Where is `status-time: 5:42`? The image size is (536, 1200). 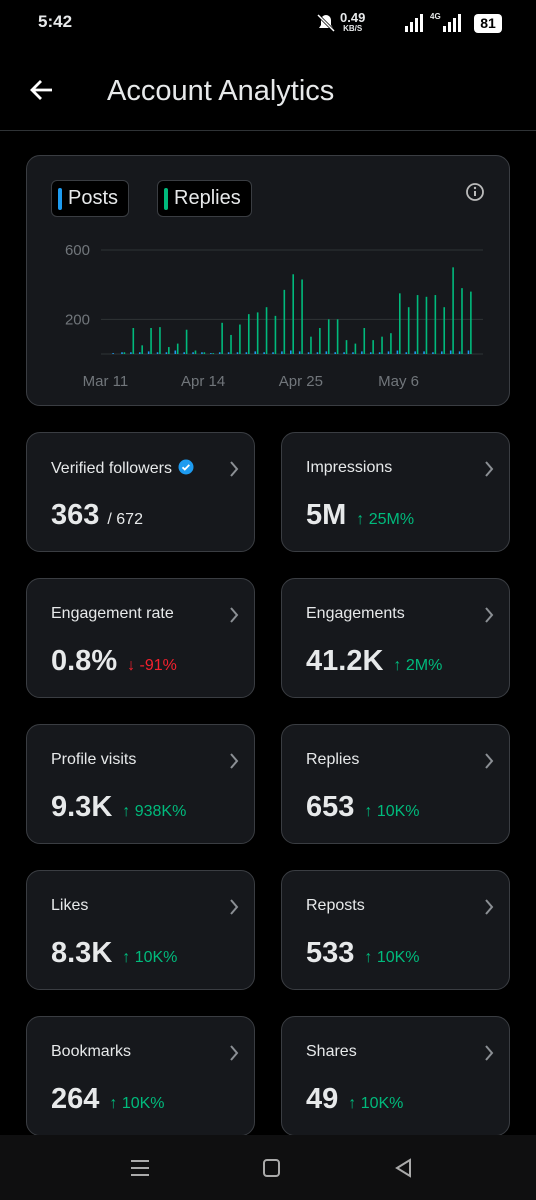 status-time: 5:42 is located at coordinates (55, 21).